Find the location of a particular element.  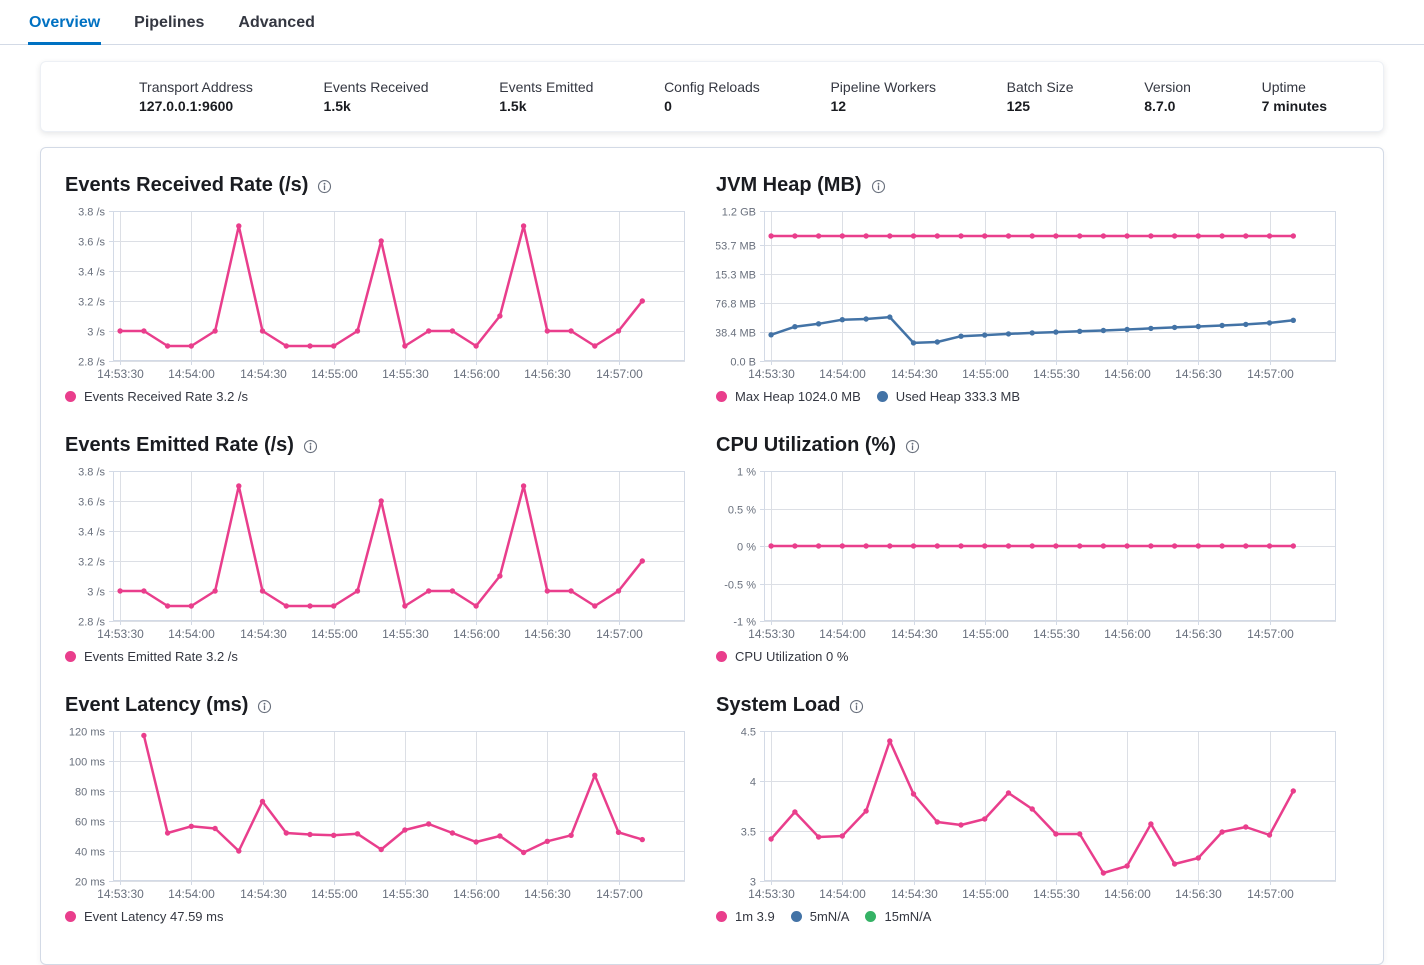

legend-item: 5mN/A is located at coordinates (820, 916).